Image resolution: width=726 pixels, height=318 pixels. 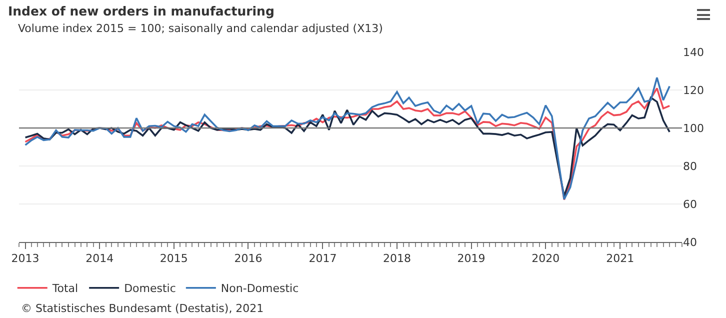 I want to click on y-tick-label: 40, so click(x=690, y=242).